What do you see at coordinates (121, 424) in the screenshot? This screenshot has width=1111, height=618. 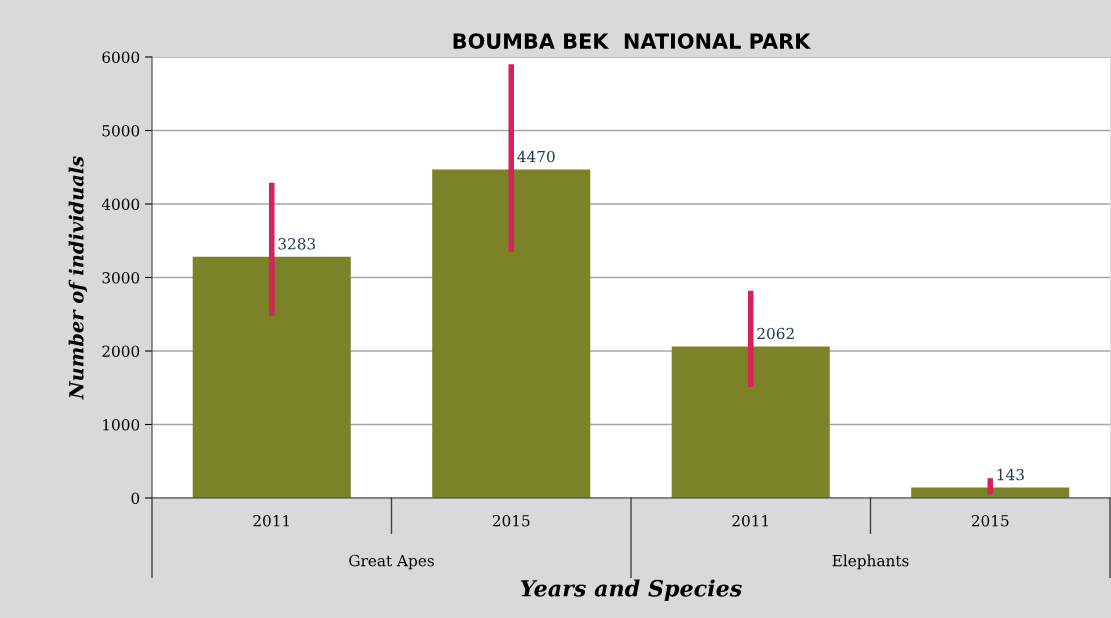 I see `y-tick-label: 1000` at bounding box center [121, 424].